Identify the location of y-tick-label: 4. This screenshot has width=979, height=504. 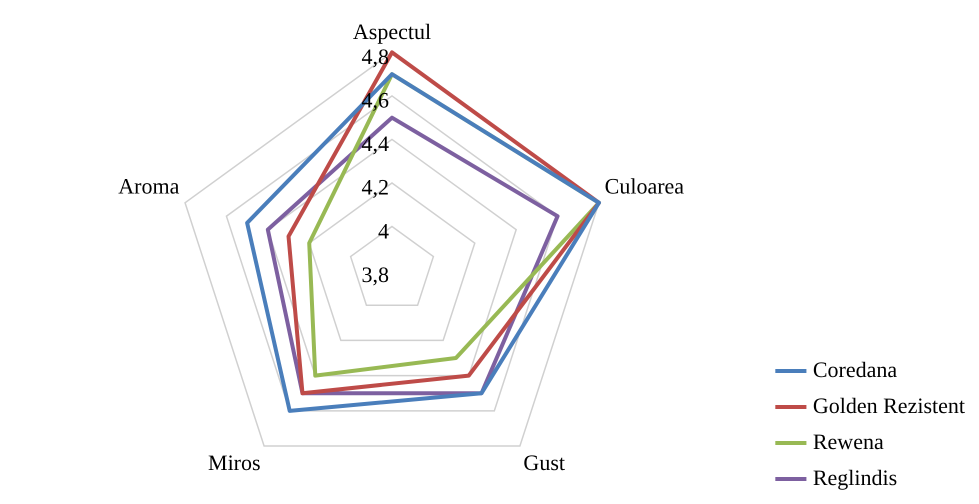
(383, 231).